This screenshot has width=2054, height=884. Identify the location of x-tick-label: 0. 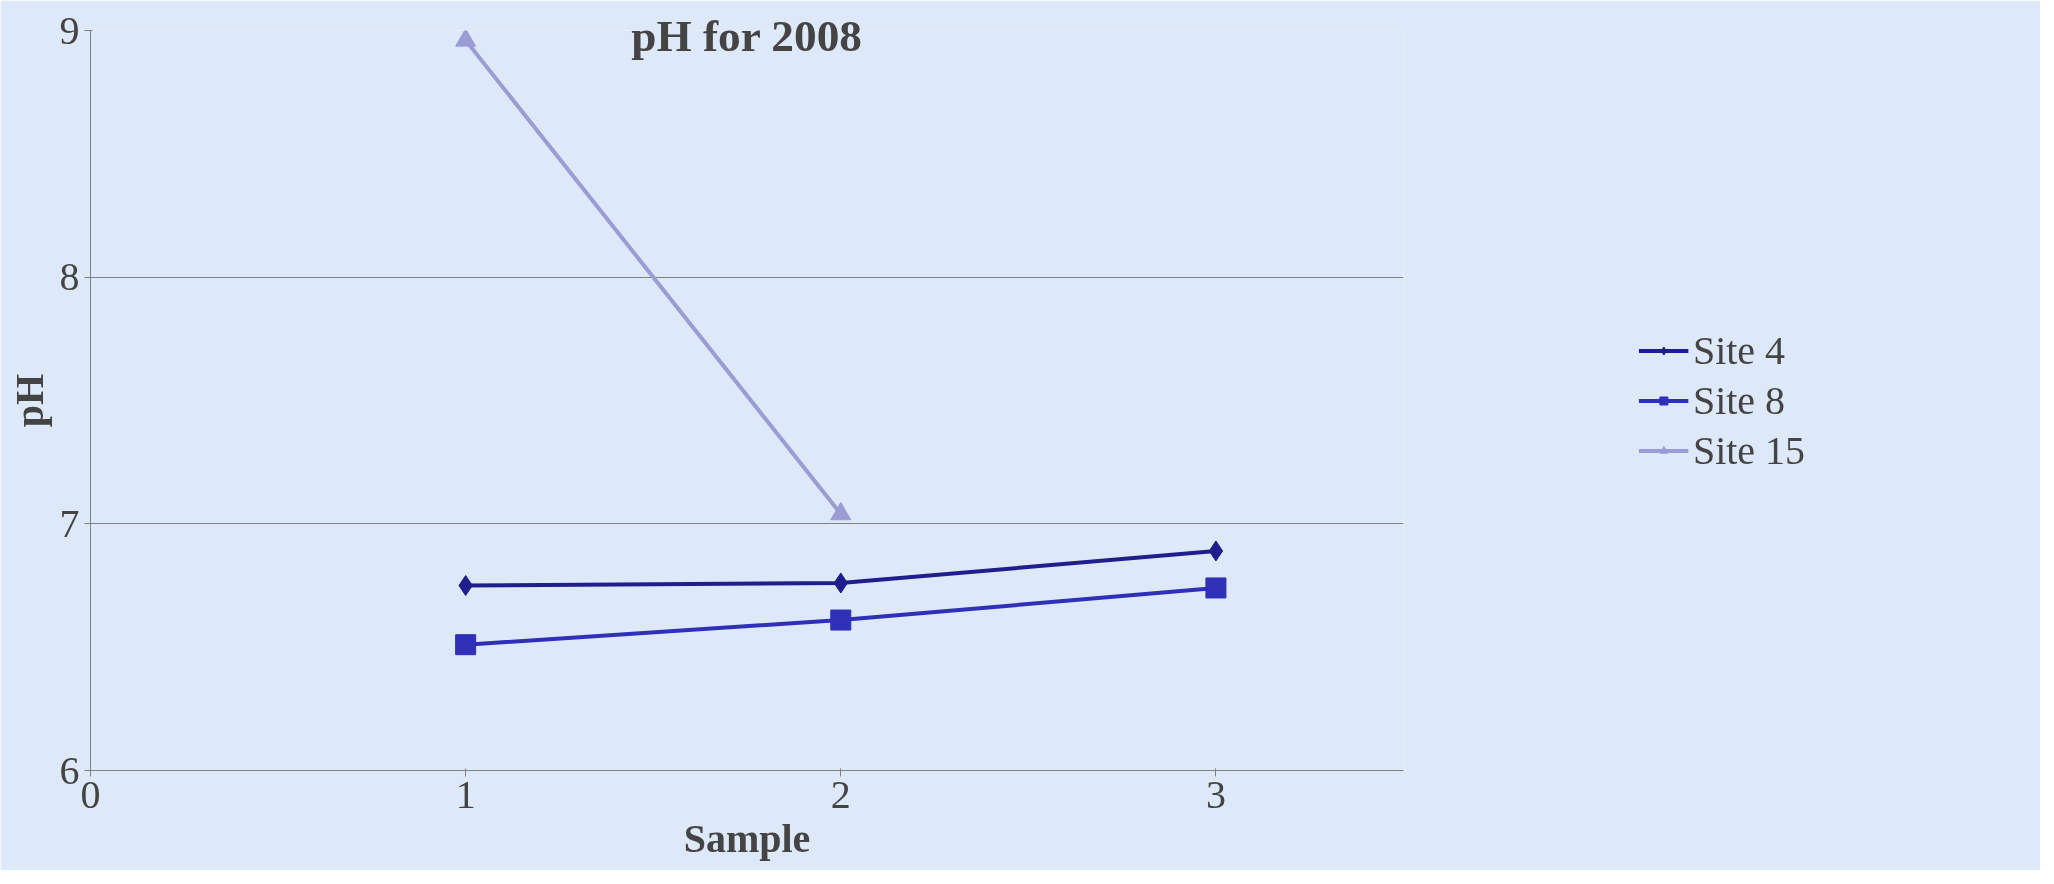
(90, 794).